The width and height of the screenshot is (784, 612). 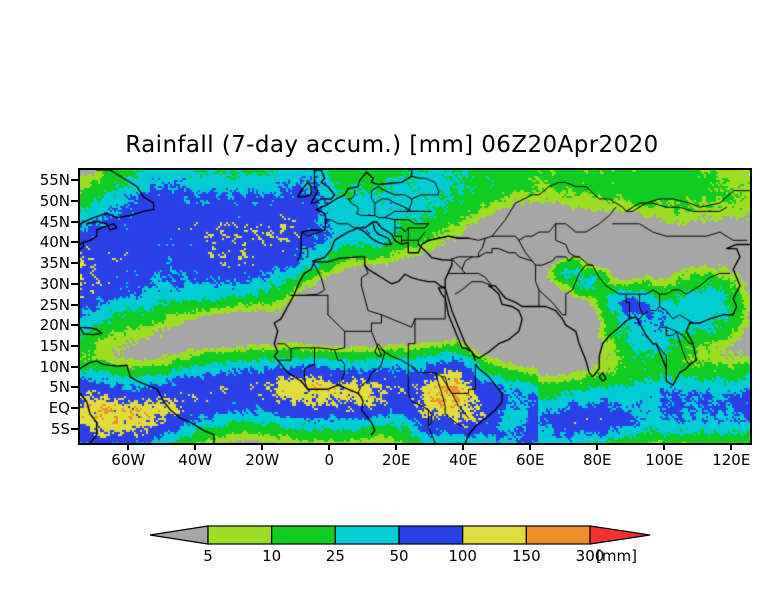 What do you see at coordinates (54, 242) in the screenshot?
I see `y-axis-tick-label: 40N` at bounding box center [54, 242].